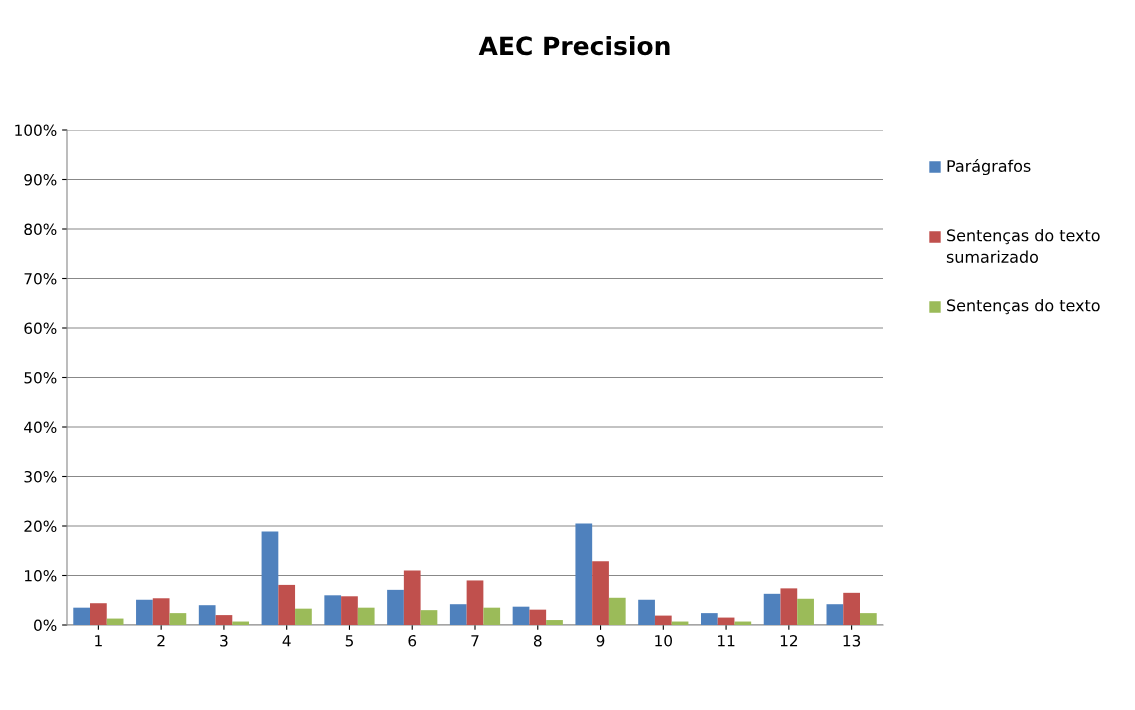 The image size is (1135, 710). I want to click on x-tick-label: 6, so click(412, 640).